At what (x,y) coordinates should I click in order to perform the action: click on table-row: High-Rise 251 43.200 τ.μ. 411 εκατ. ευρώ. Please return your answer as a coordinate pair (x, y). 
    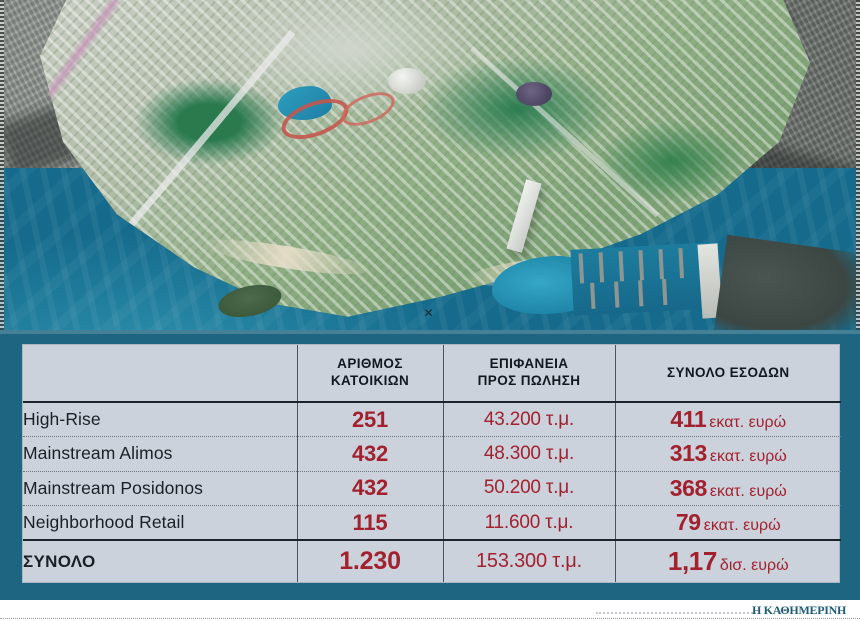
    Looking at the image, I should click on (432, 419).